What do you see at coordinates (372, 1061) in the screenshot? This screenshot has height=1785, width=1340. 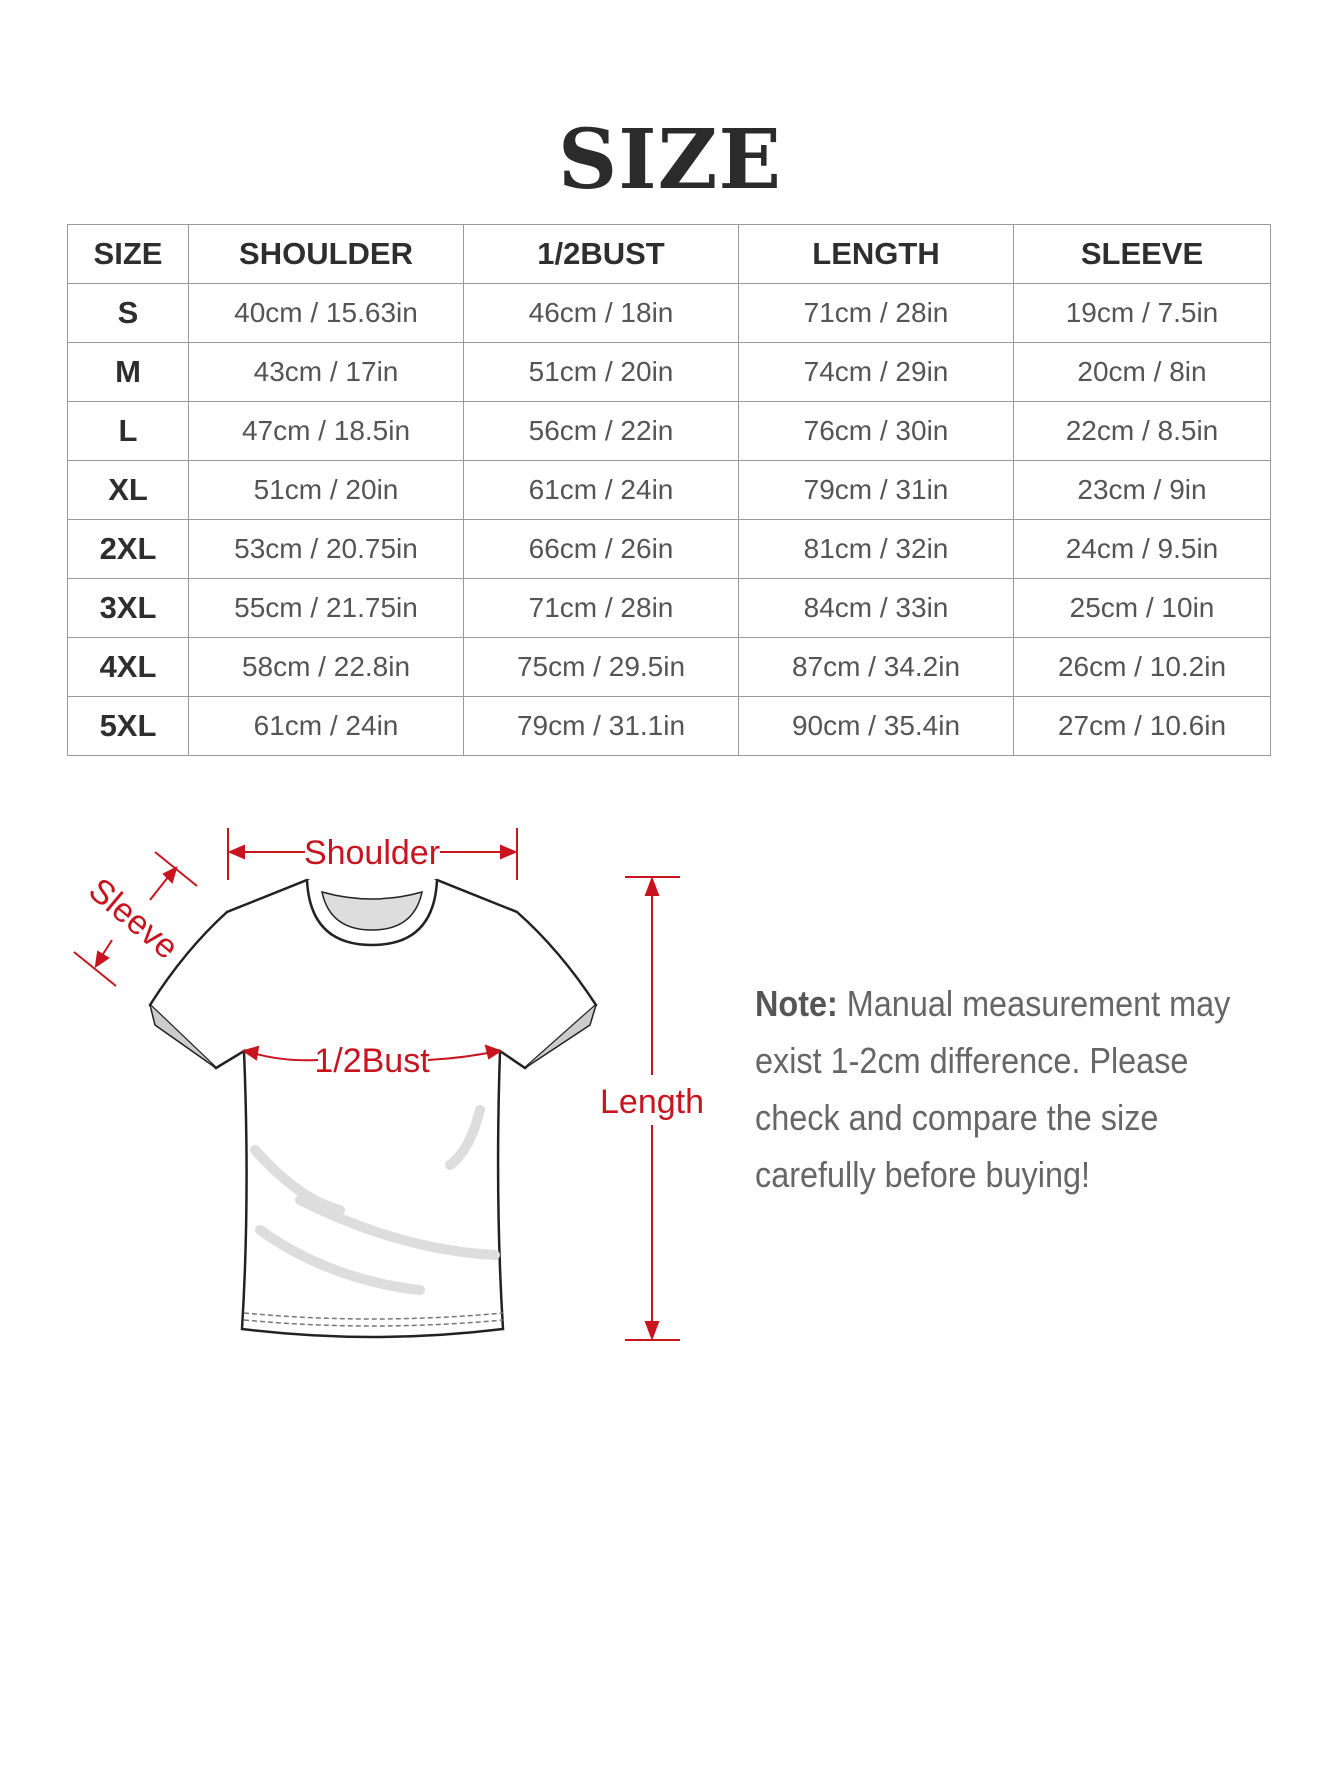 I see `bust-label: 1/2Bust` at bounding box center [372, 1061].